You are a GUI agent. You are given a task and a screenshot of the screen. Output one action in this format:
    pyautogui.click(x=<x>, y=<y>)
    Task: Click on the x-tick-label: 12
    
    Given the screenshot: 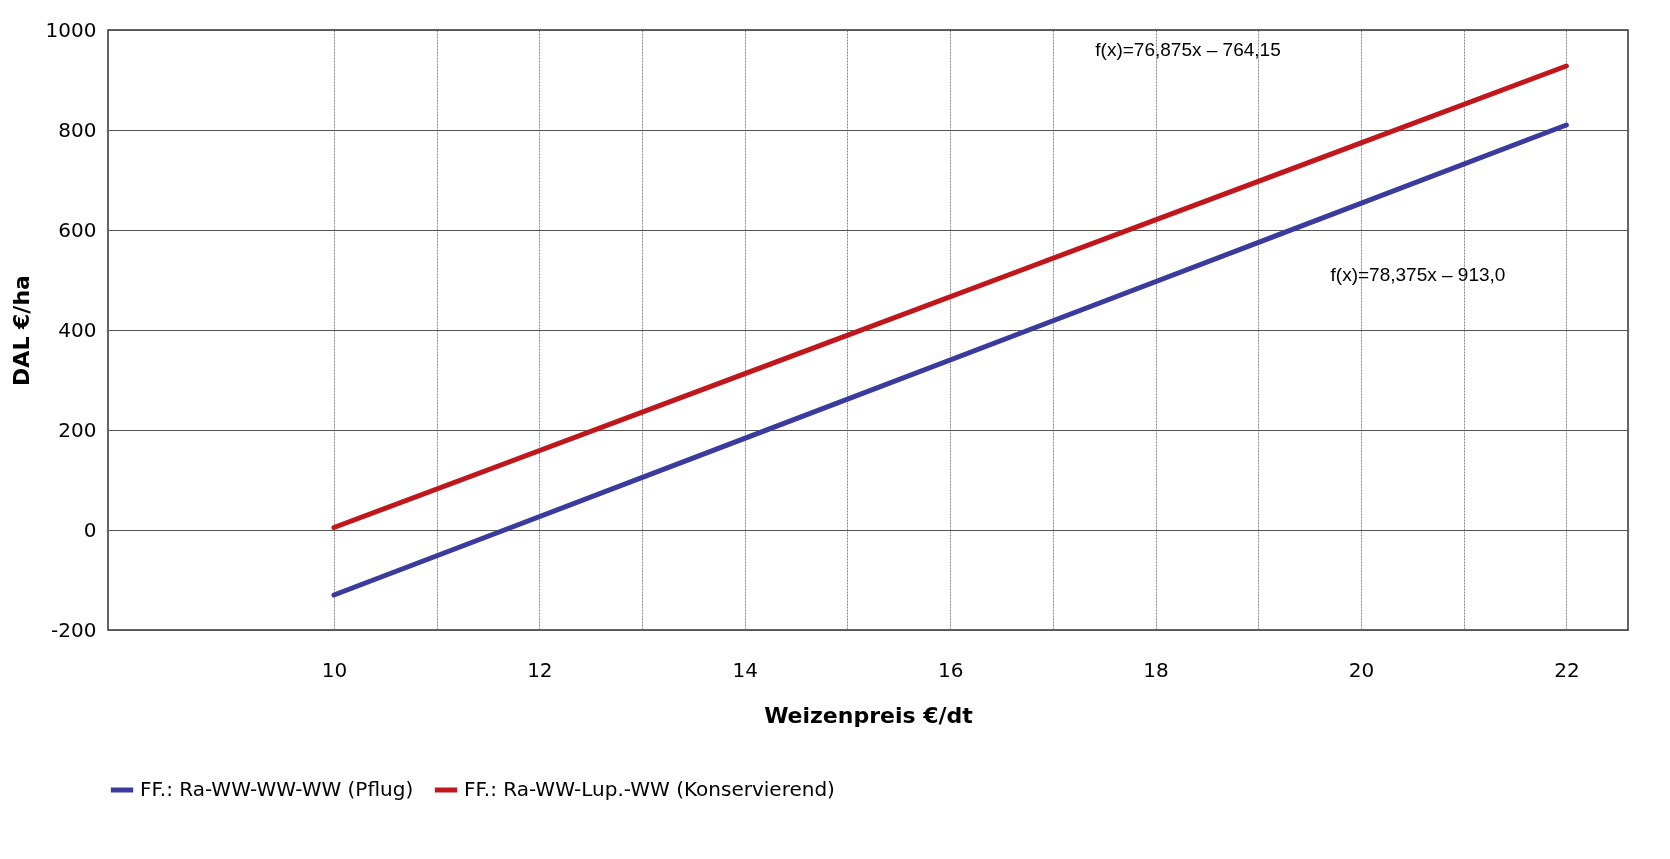 What is the action you would take?
    pyautogui.click(x=540, y=669)
    